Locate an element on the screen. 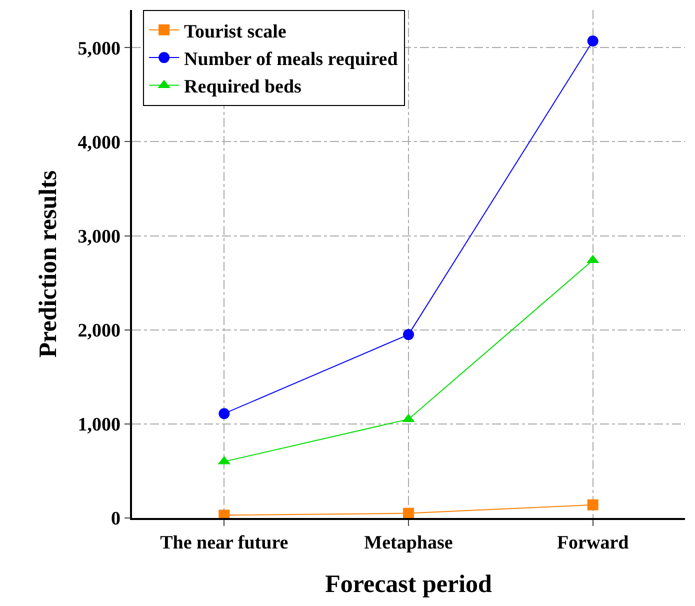  x-axis-title: Forecast period is located at coordinates (408, 584).